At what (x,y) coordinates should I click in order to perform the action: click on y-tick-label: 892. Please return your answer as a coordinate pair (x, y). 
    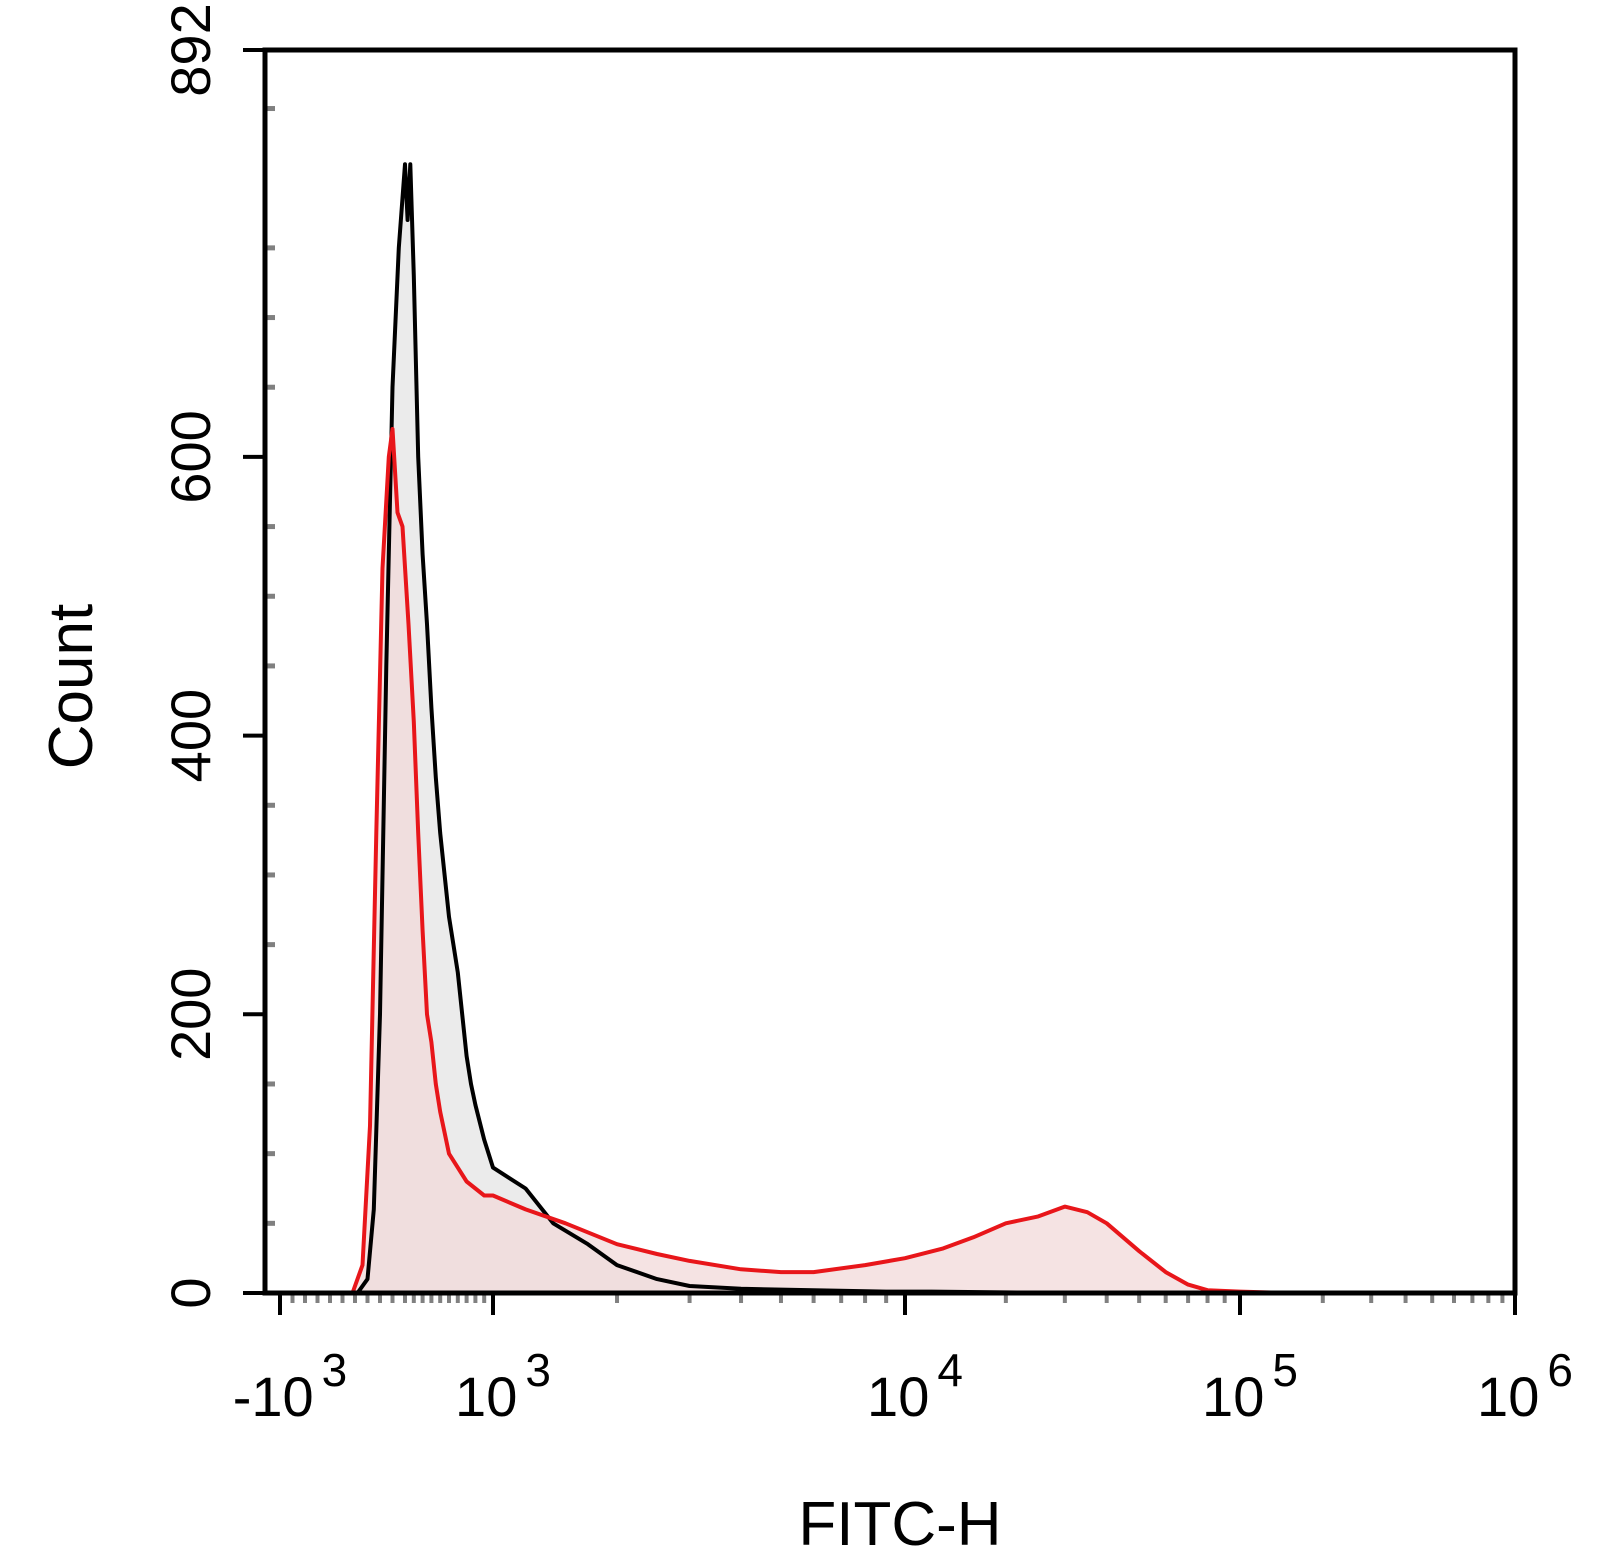
    Looking at the image, I should click on (190, 49).